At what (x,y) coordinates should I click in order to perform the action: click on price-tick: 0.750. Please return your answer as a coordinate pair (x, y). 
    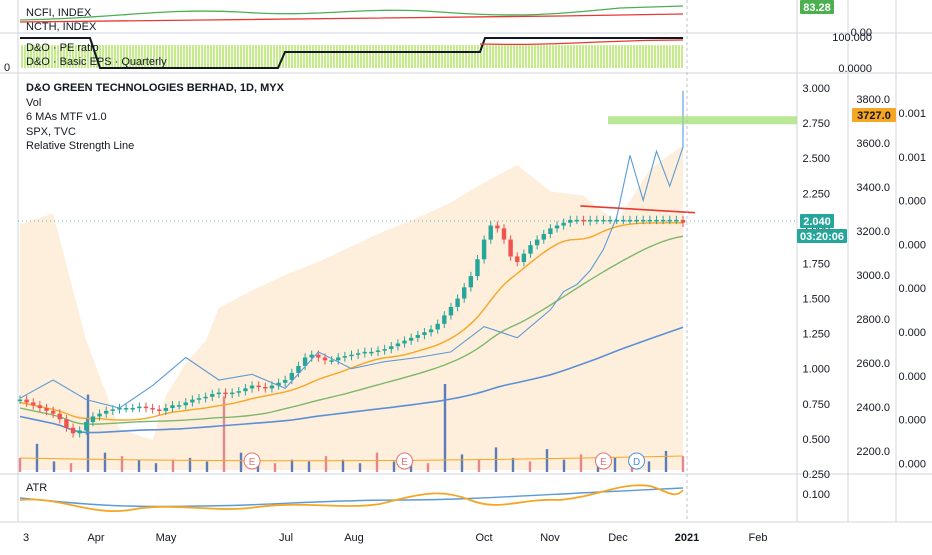
    Looking at the image, I should click on (816, 405).